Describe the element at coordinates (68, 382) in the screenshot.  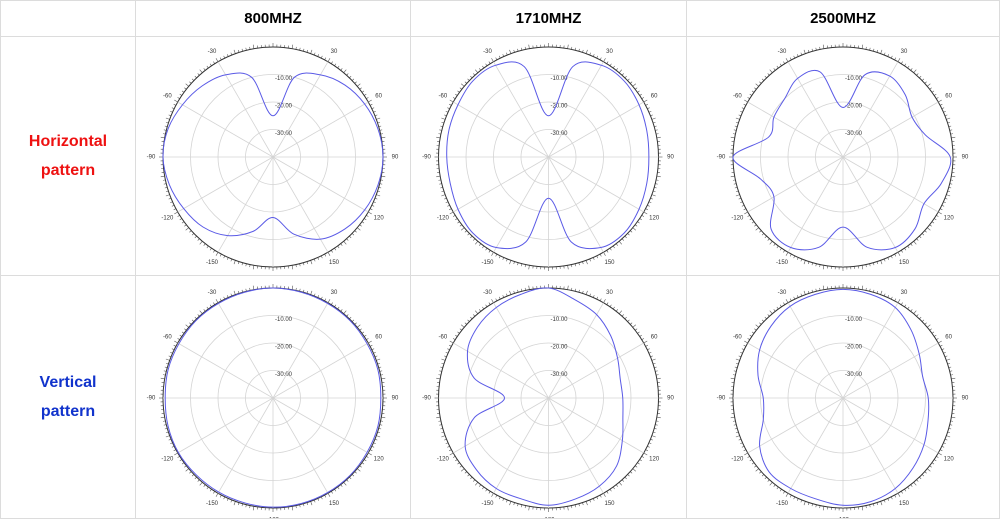
I see `row-label-line: Vertical` at that location.